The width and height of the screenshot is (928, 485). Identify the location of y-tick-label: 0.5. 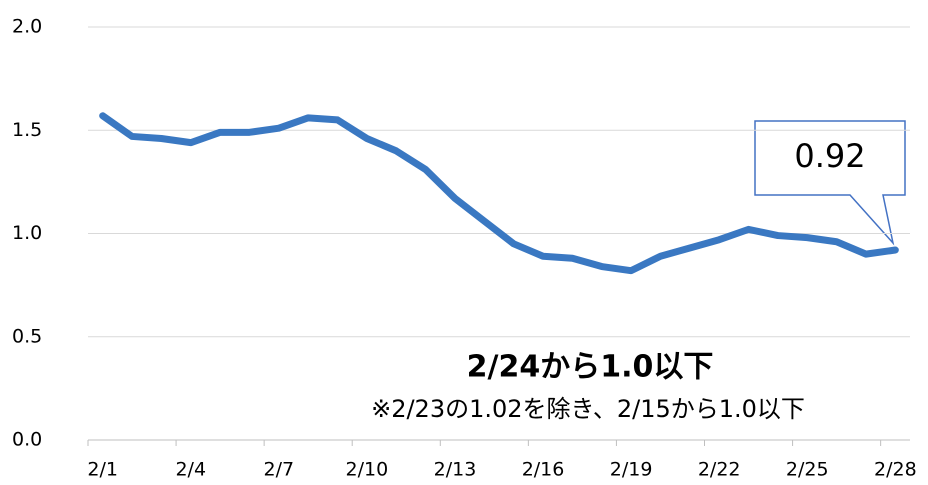
(27, 336).